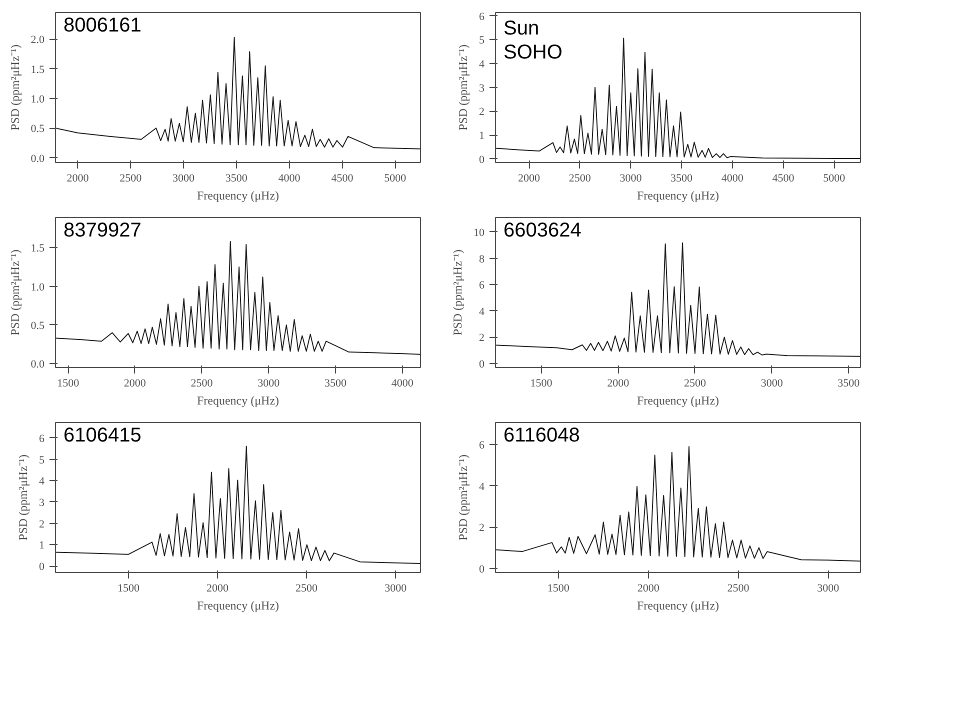 The width and height of the screenshot is (955, 722). What do you see at coordinates (103, 231) in the screenshot?
I see `annotation: 8379927` at bounding box center [103, 231].